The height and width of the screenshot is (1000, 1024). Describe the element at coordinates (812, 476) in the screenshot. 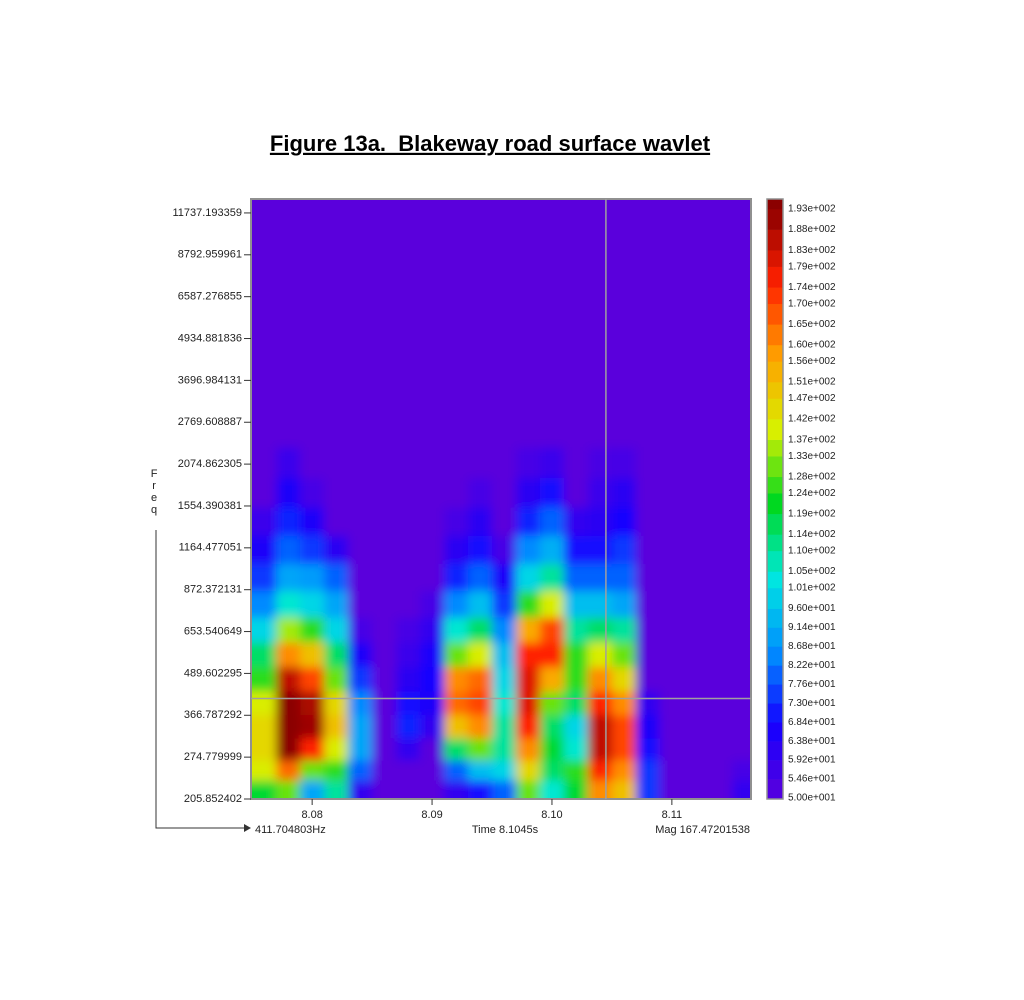

I see `colorbar-label: 1.28e+002` at that location.